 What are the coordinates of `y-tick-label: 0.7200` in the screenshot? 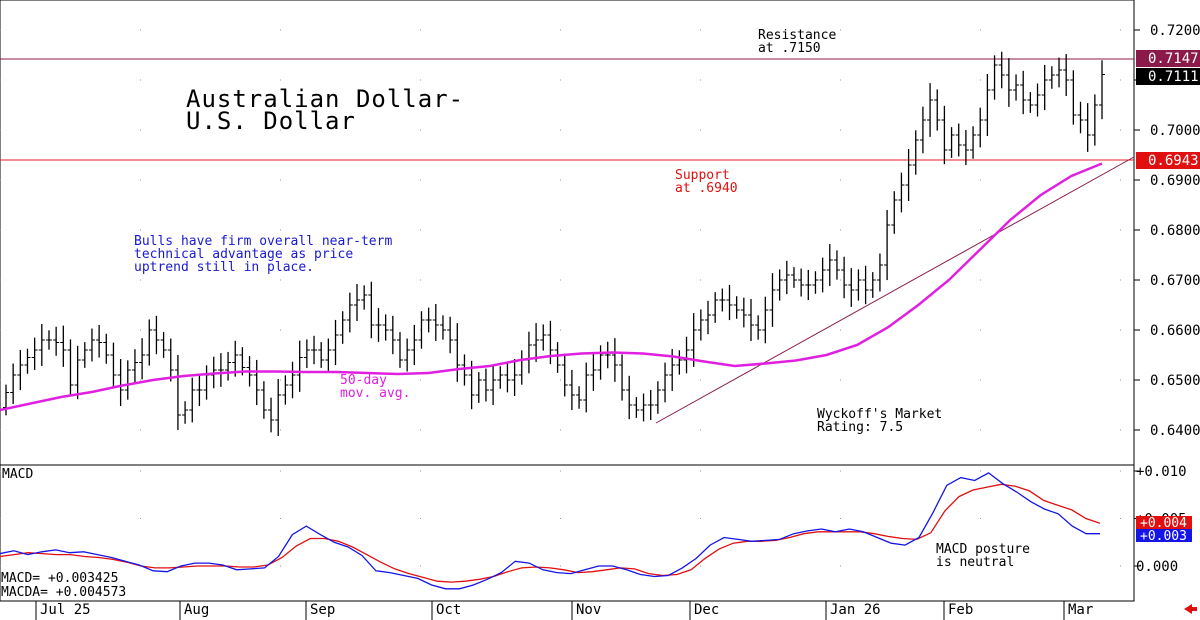 It's located at (1175, 31).